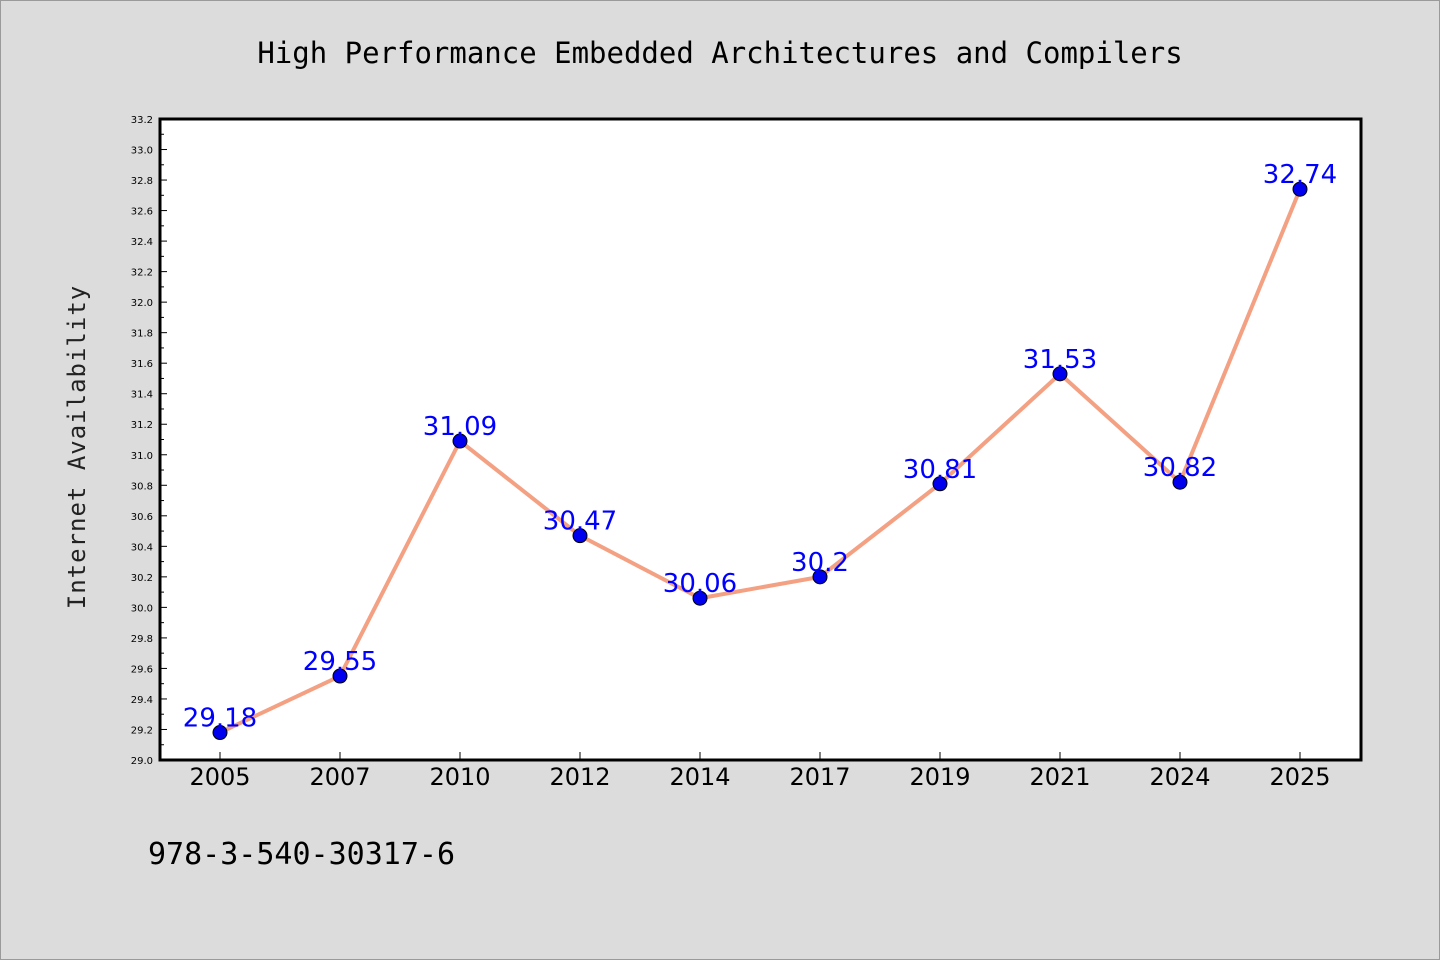 The image size is (1440, 960). I want to click on x-tick-label: 2024, so click(1179, 777).